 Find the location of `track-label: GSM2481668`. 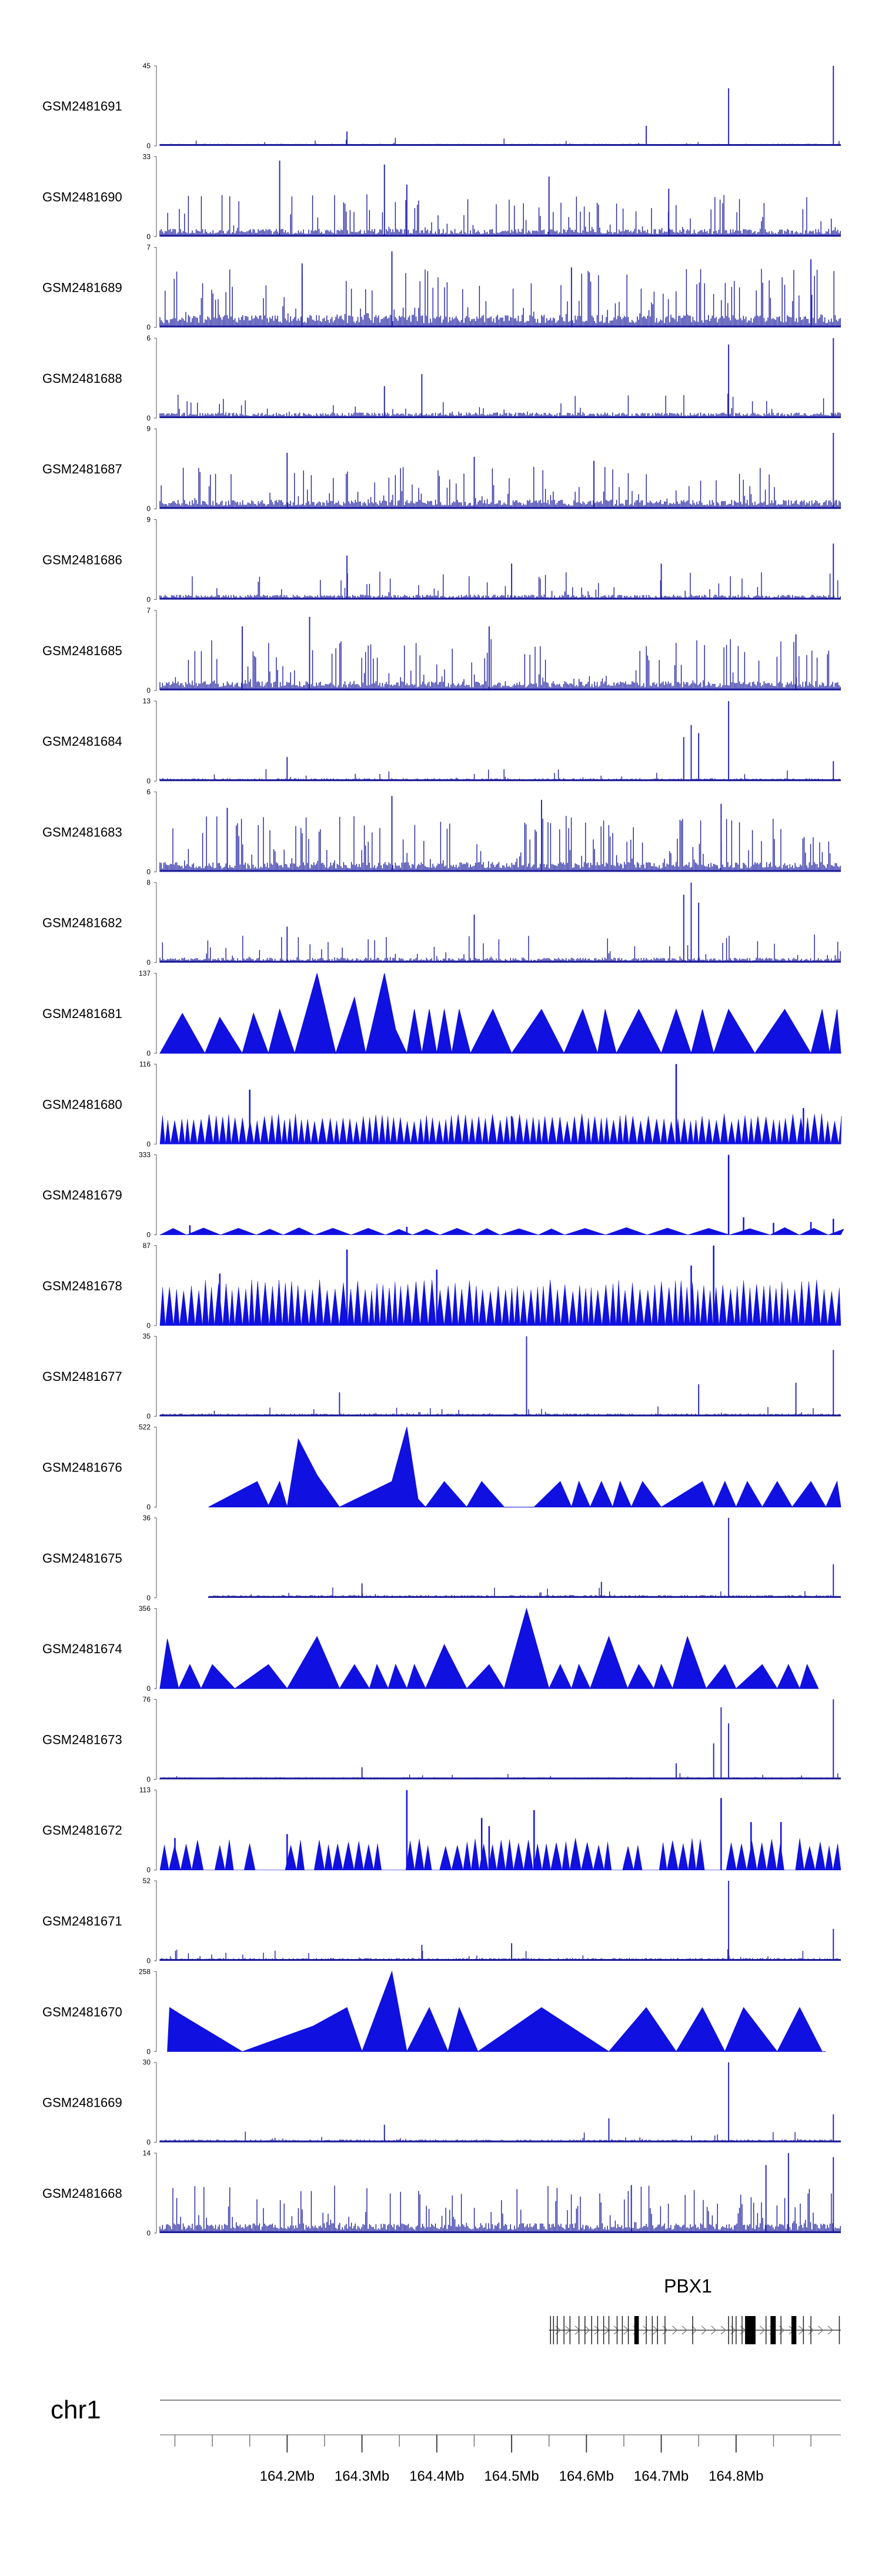

track-label: GSM2481668 is located at coordinates (82, 2193).